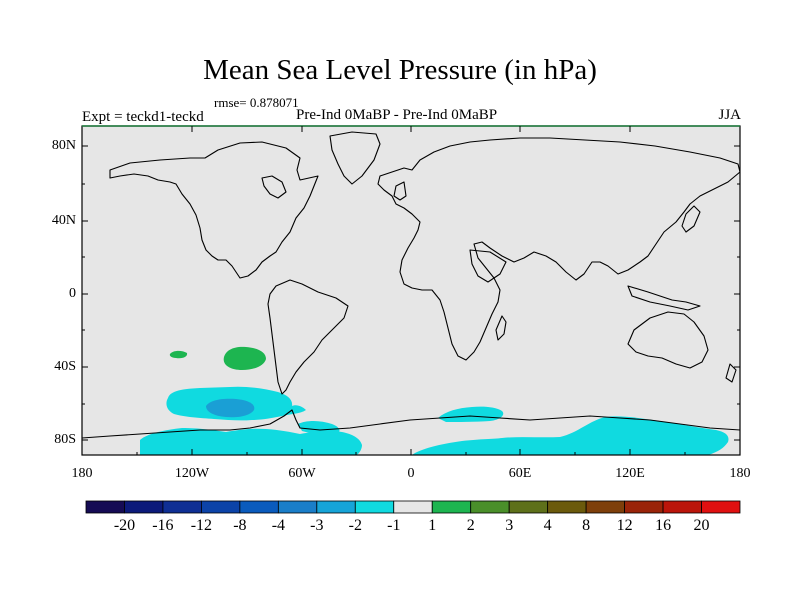 The height and width of the screenshot is (600, 800). I want to click on colorbar-label: 16, so click(663, 525).